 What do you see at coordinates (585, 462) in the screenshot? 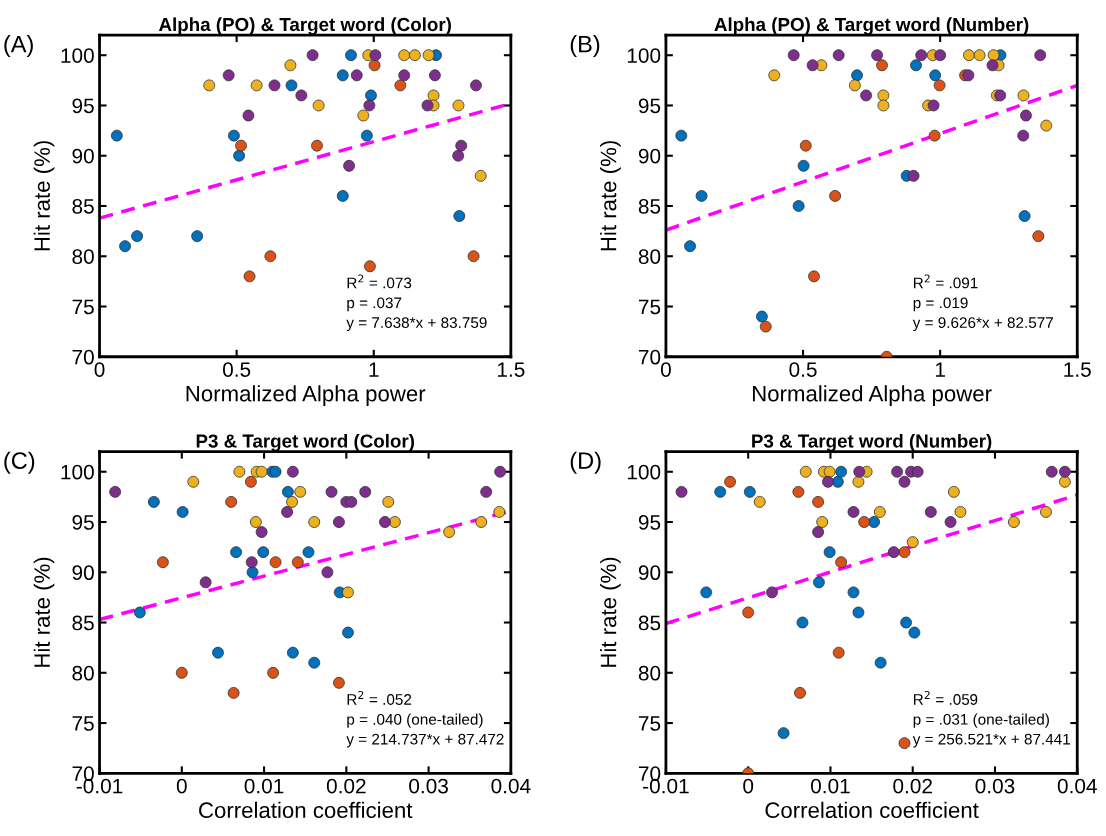
I see `text: (D)` at bounding box center [585, 462].